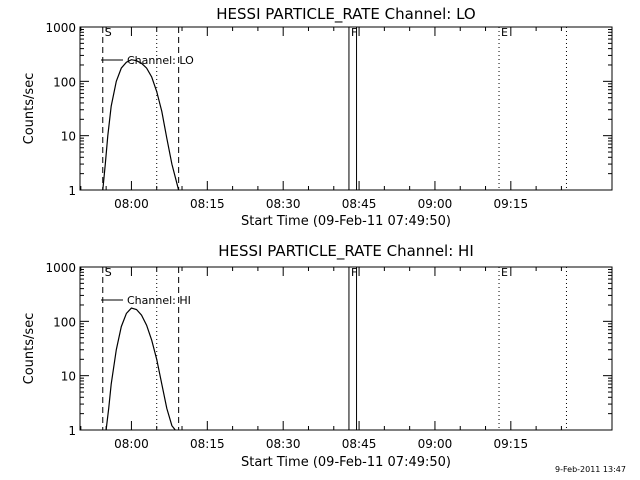 The height and width of the screenshot is (480, 640). What do you see at coordinates (346, 251) in the screenshot?
I see `chart-title: HESSI PARTICLE_RATE Channel: HI` at bounding box center [346, 251].